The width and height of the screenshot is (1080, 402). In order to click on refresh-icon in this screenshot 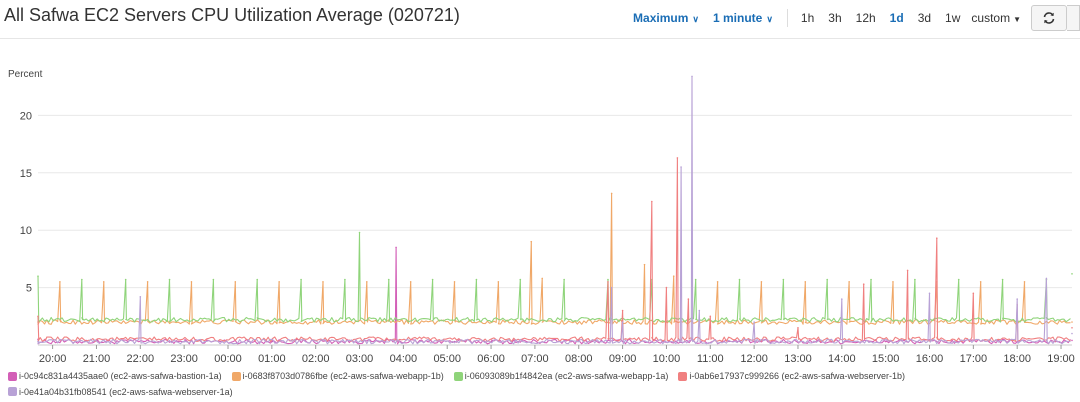, I will do `click(1049, 18)`.